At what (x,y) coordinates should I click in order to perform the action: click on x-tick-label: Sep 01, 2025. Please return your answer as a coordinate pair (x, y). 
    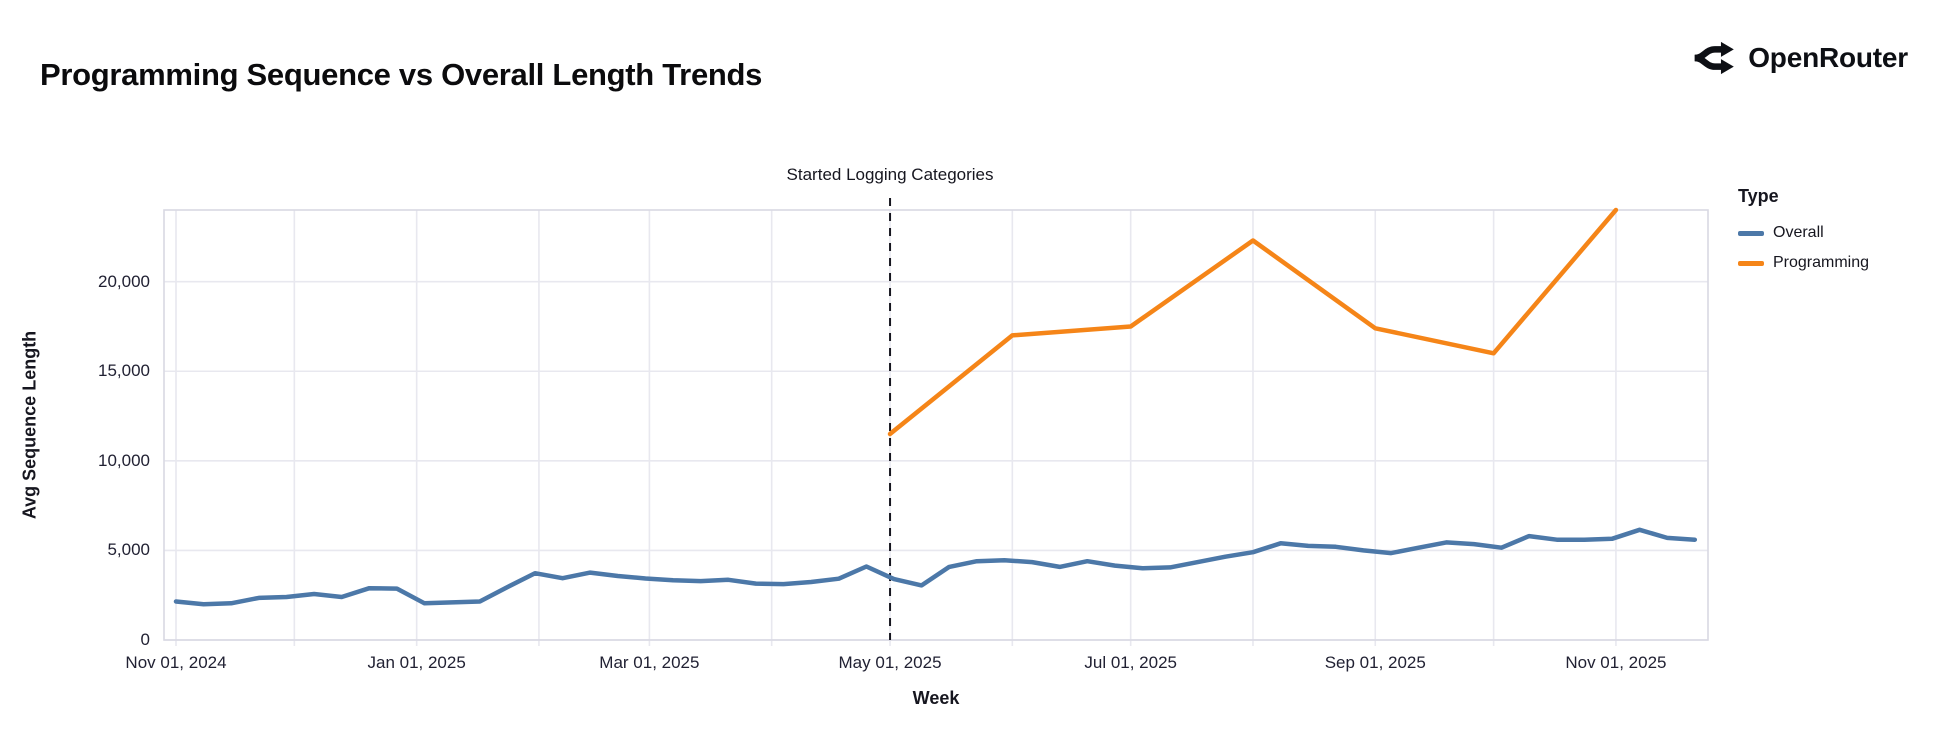
    Looking at the image, I should click on (1375, 662).